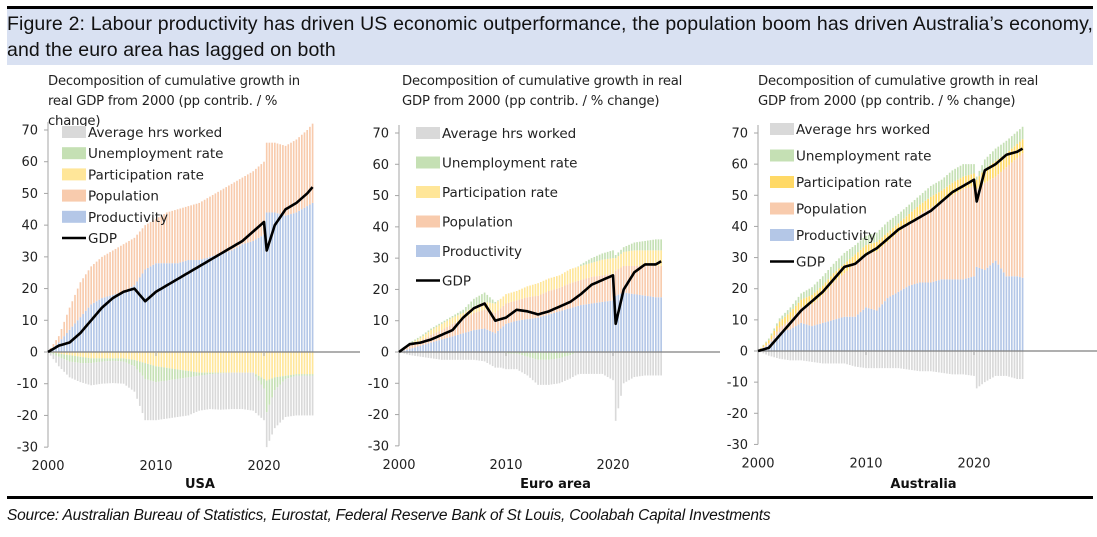  What do you see at coordinates (378, 415) in the screenshot?
I see `y-tick-label: -20` at bounding box center [378, 415].